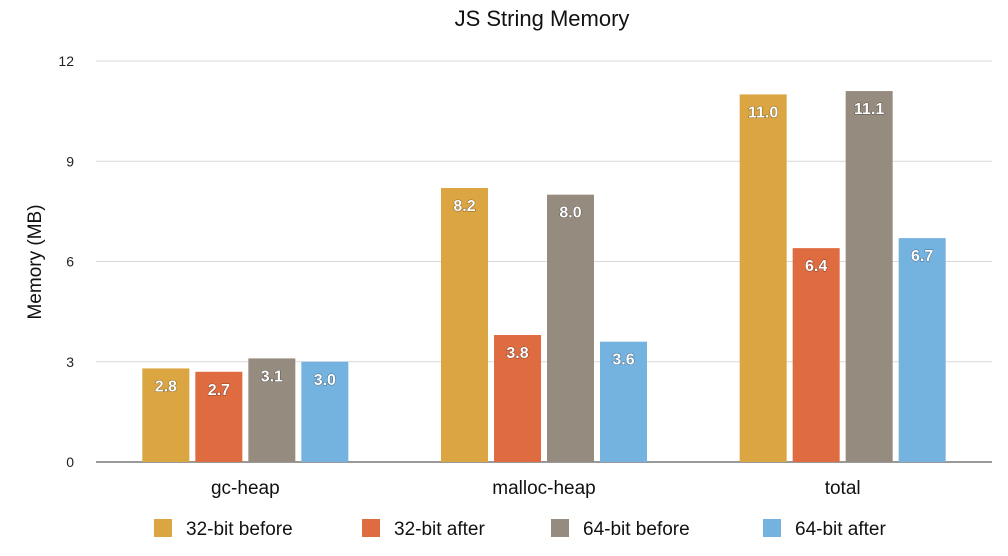 Image resolution: width=1008 pixels, height=556 pixels. What do you see at coordinates (166, 386) in the screenshot?
I see `bar-value-label: 2.8` at bounding box center [166, 386].